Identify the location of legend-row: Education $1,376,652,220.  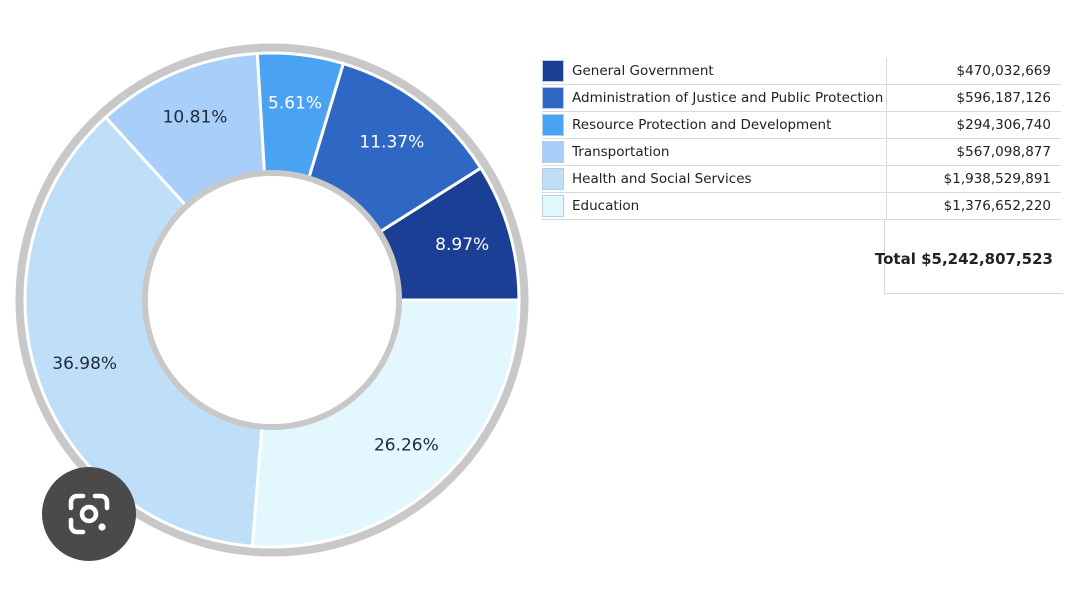
(801, 206).